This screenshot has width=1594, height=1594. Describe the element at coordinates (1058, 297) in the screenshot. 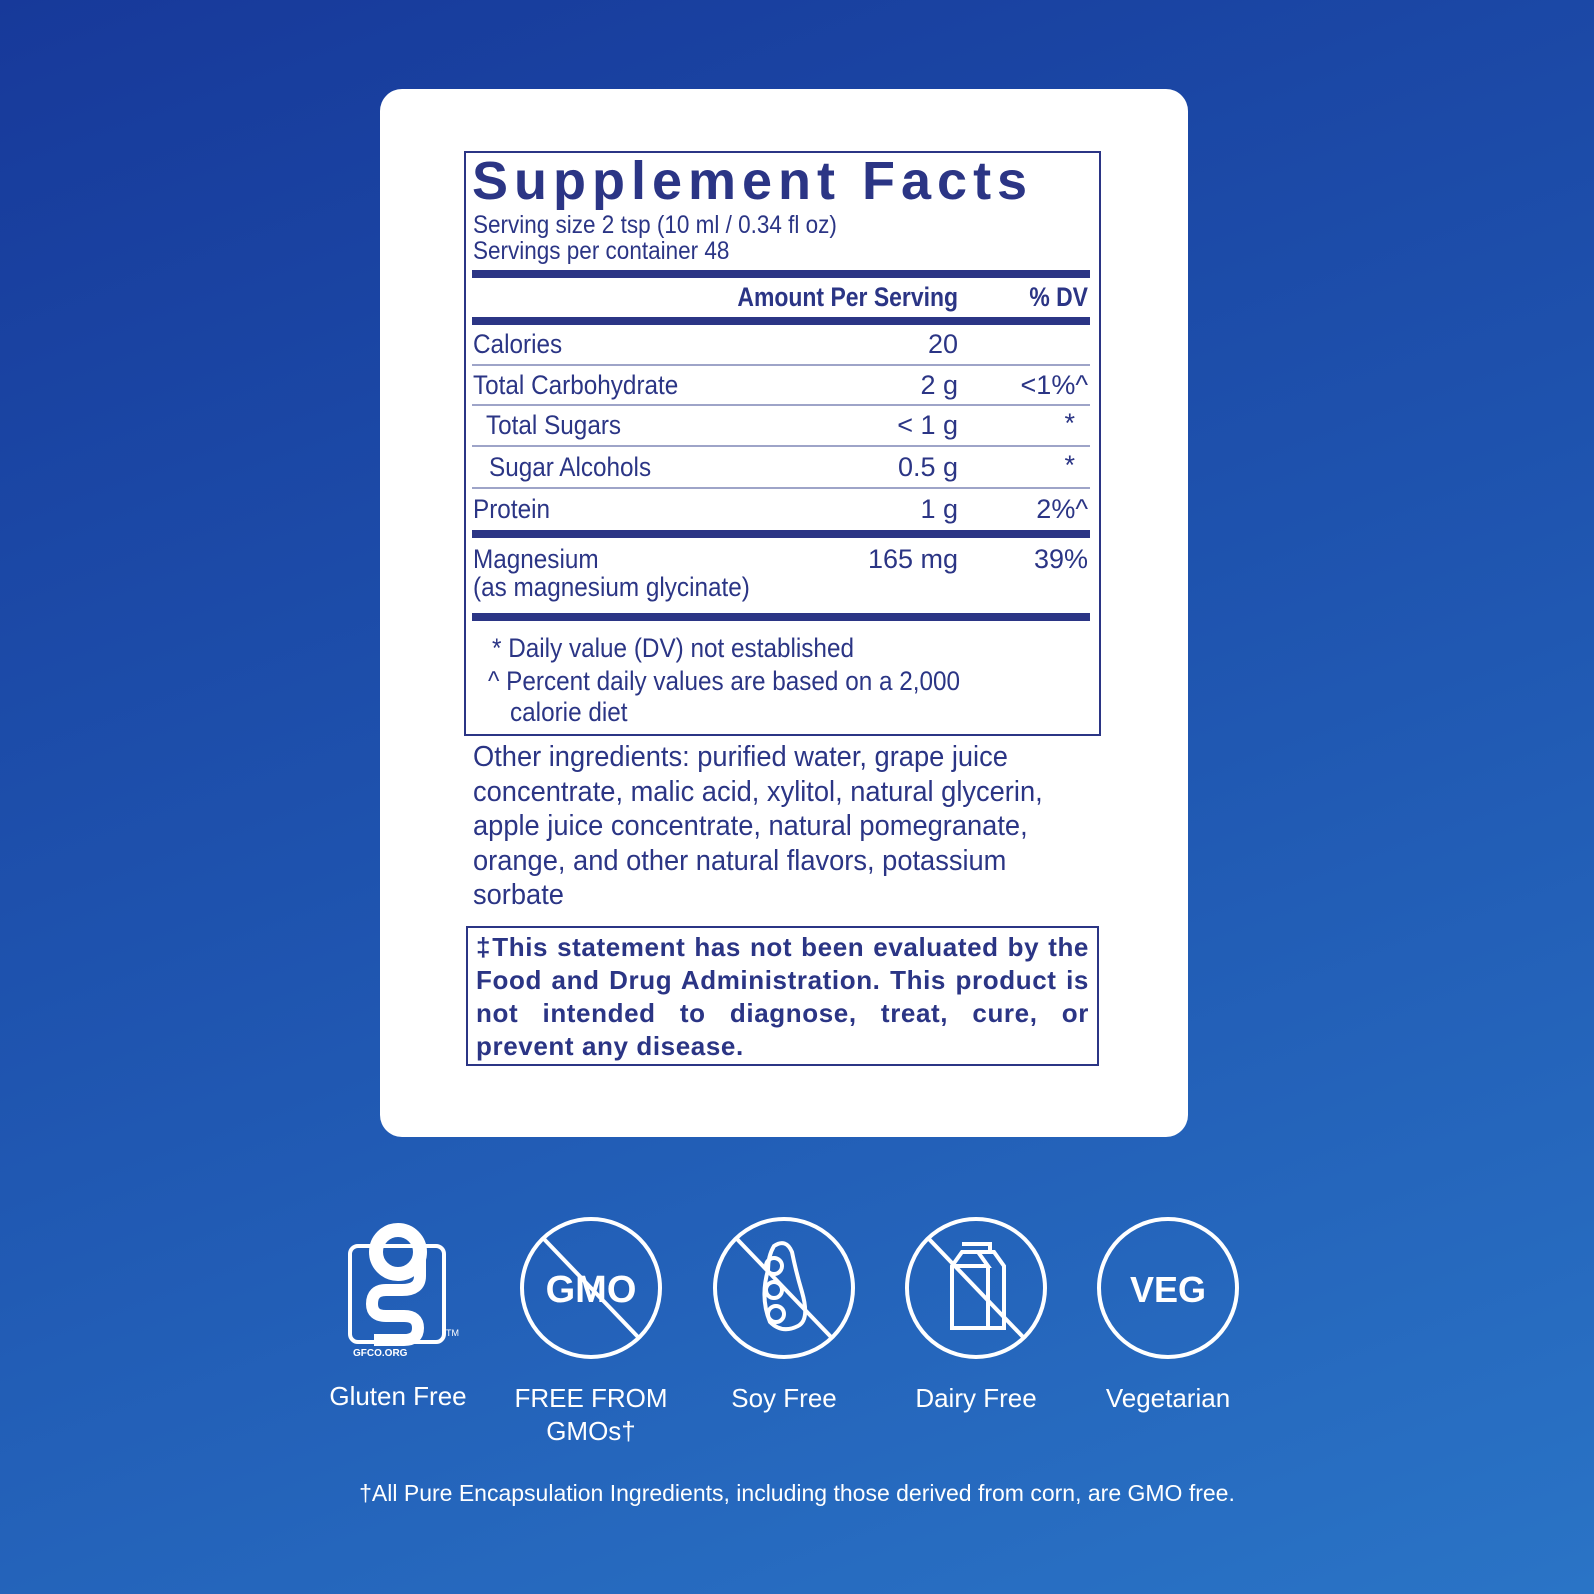

I see `header-dv: % DV` at that location.